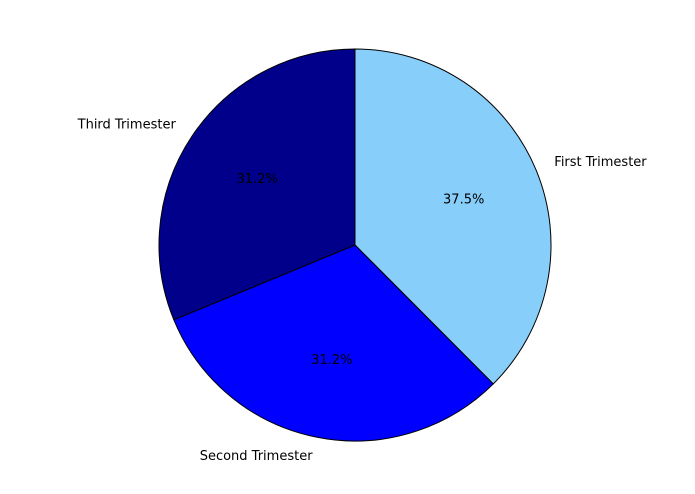 The image size is (695, 494). What do you see at coordinates (257, 179) in the screenshot?
I see `pie-percent-label-third-trimester: 31.2%` at bounding box center [257, 179].